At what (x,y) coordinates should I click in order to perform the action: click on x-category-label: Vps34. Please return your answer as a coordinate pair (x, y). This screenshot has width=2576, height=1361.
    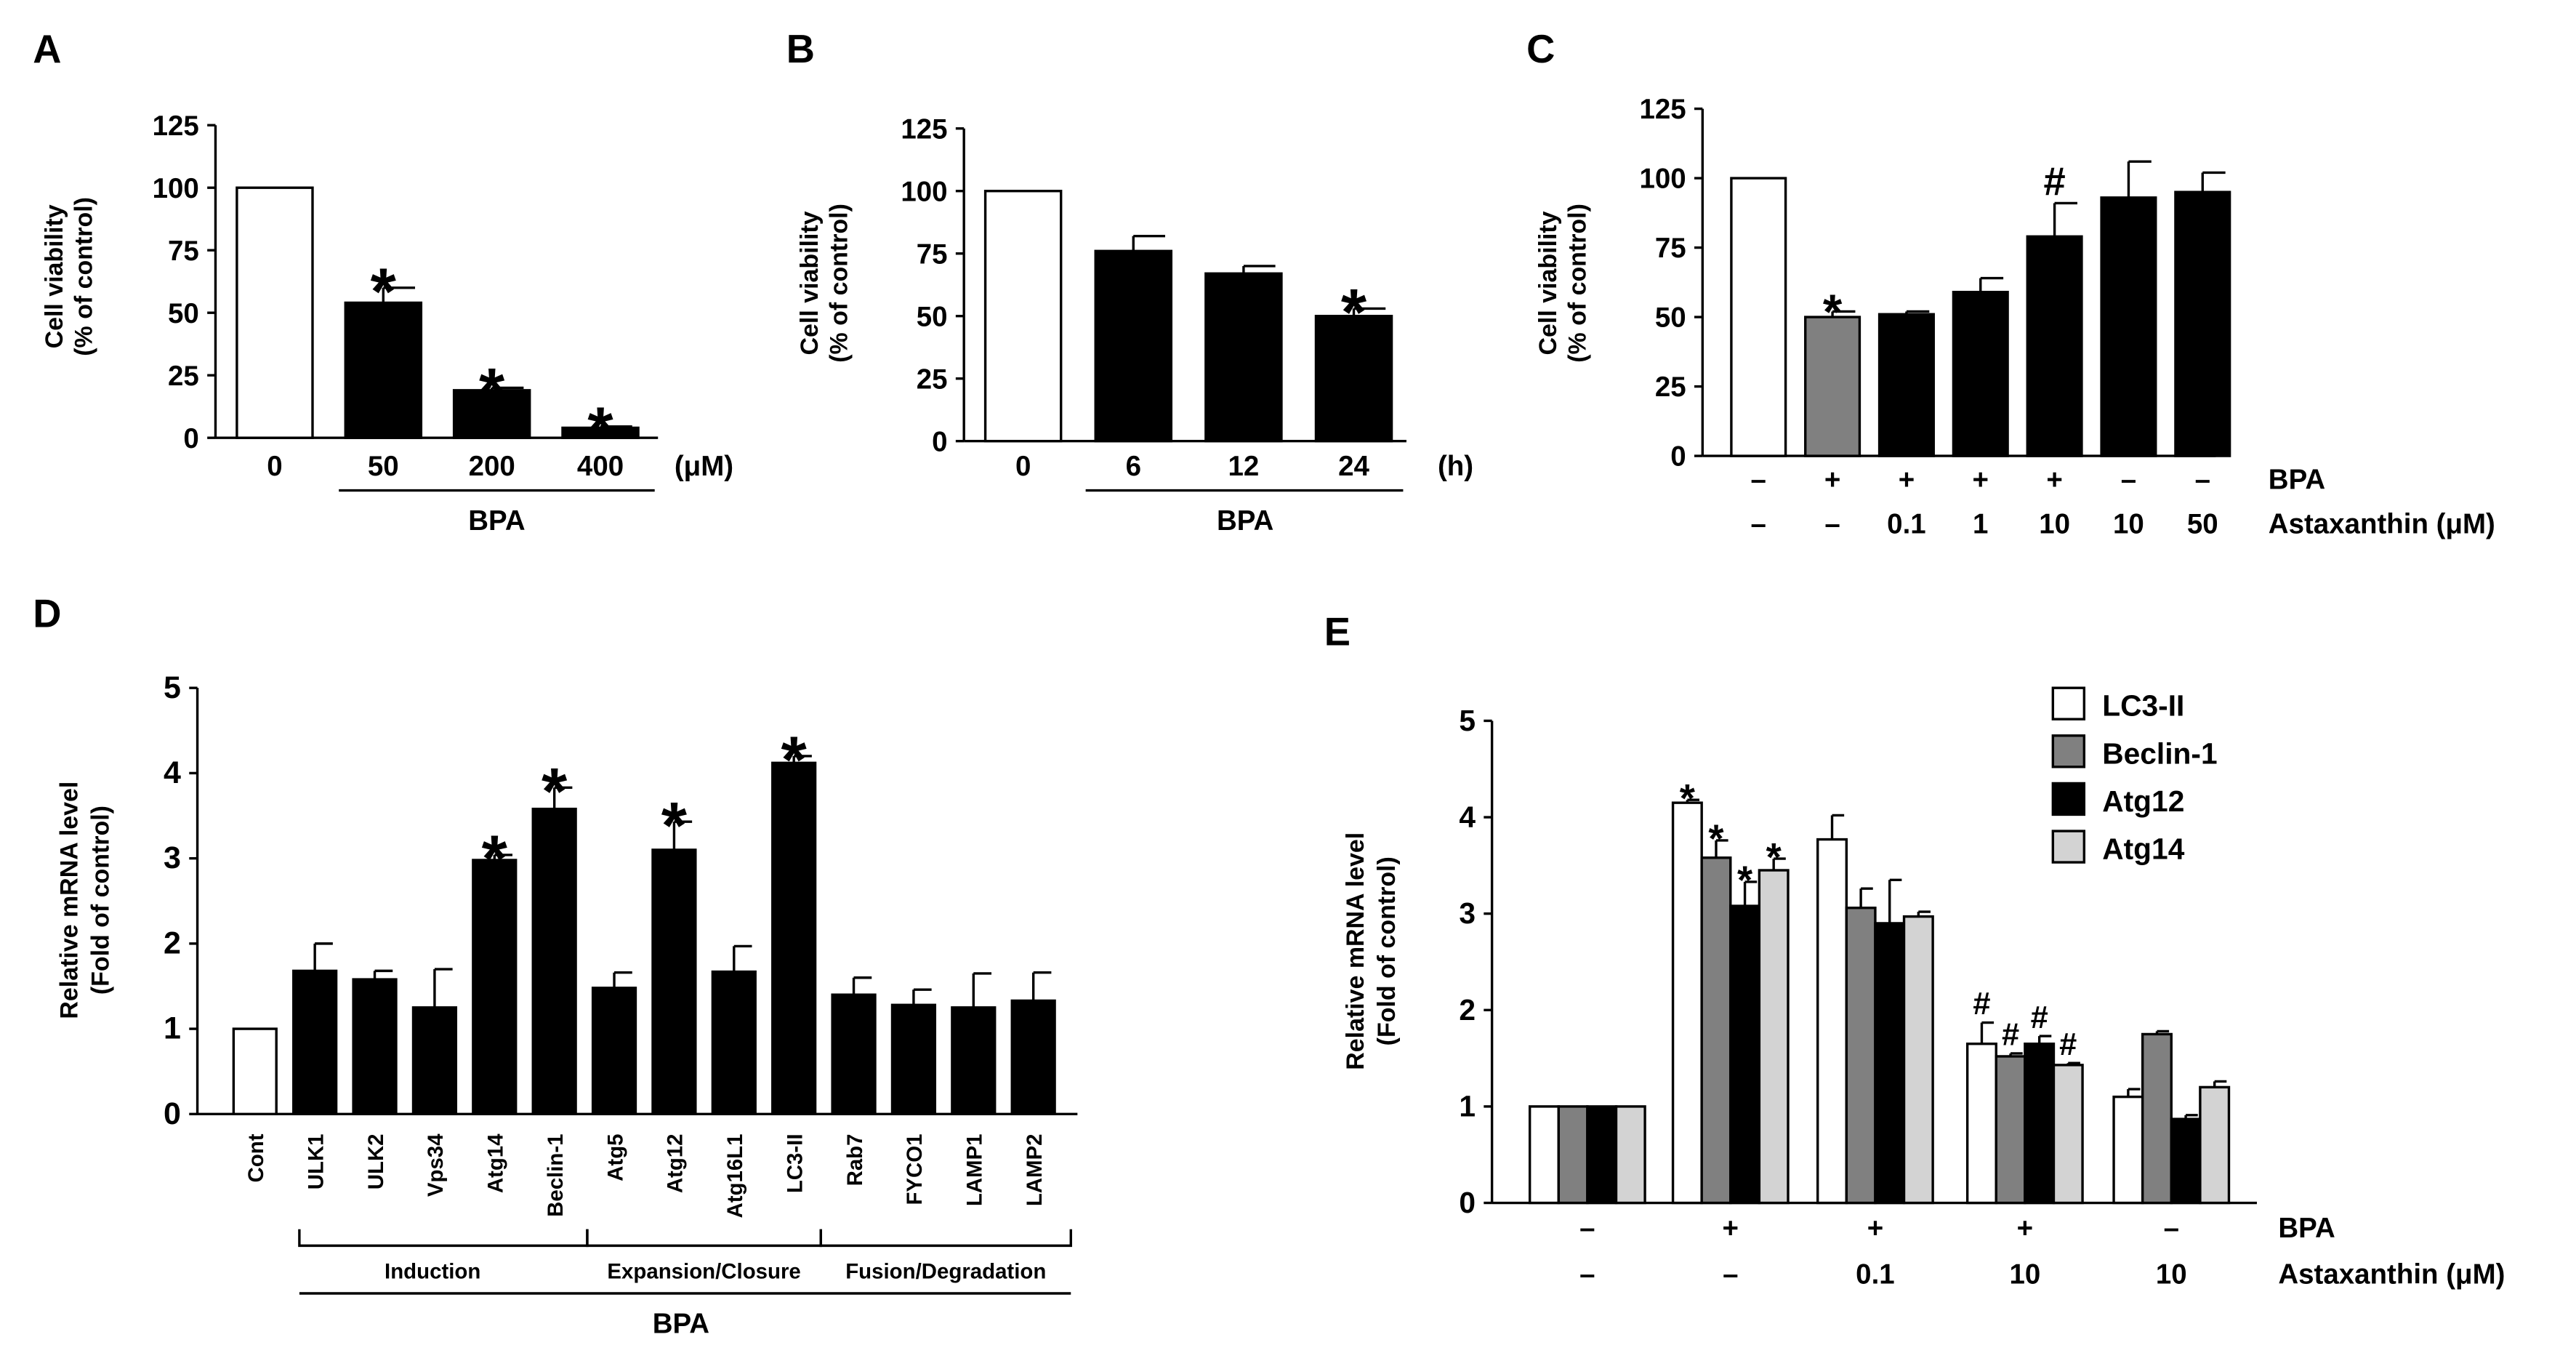
    Looking at the image, I should click on (436, 1165).